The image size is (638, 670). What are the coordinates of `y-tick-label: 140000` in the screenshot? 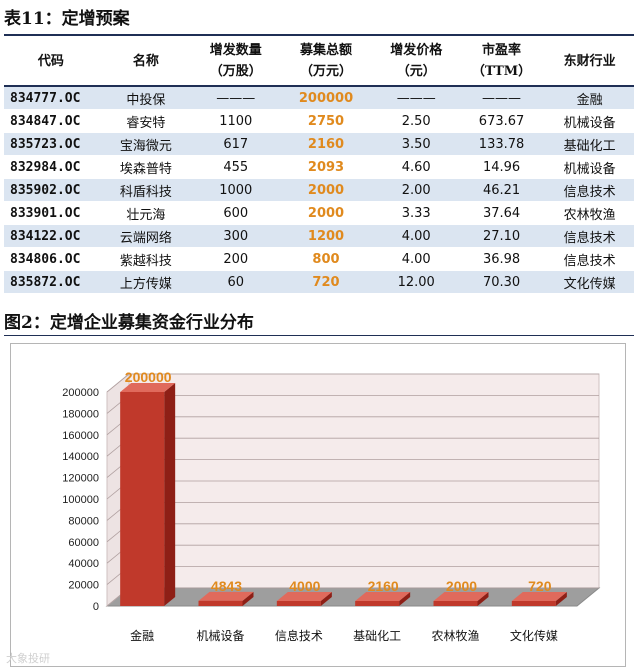 It's located at (80, 457).